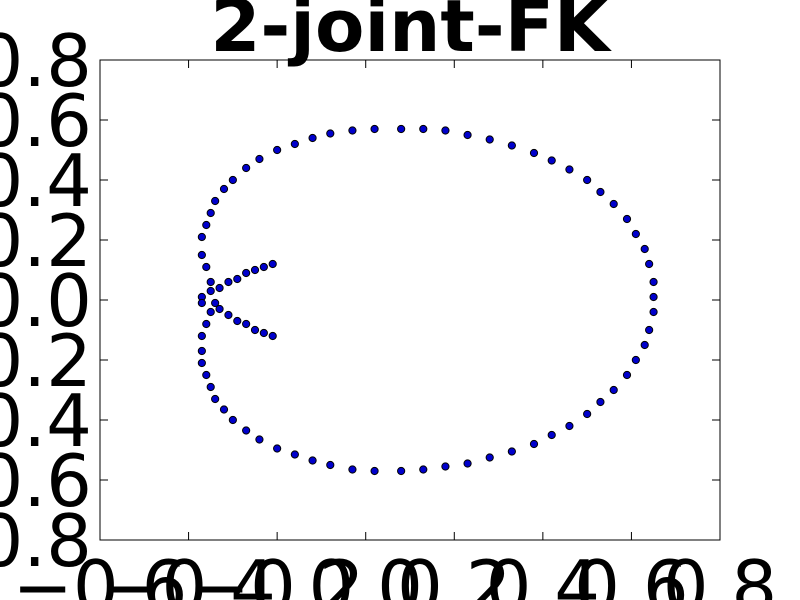 This screenshot has width=800, height=600. What do you see at coordinates (365, 572) in the screenshot?
I see `x-tick-label: 0.0` at bounding box center [365, 572].